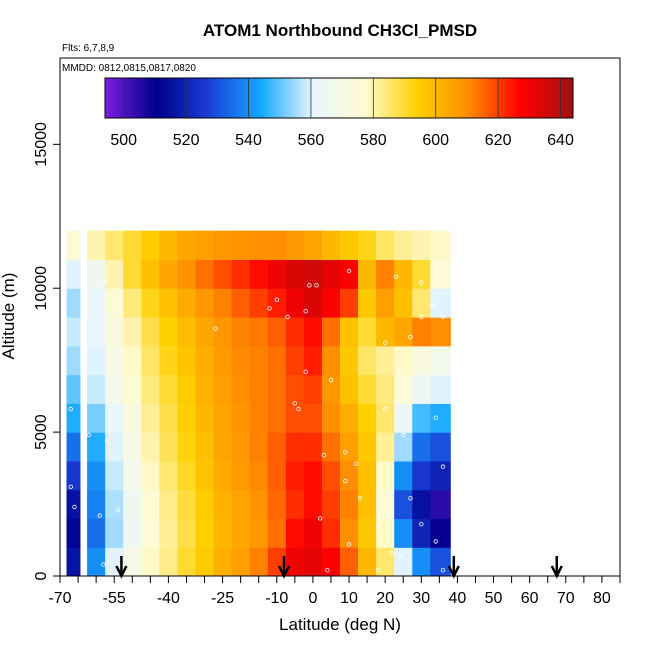 This screenshot has height=650, width=650. What do you see at coordinates (284, 572) in the screenshot?
I see `arrow-head` at bounding box center [284, 572].